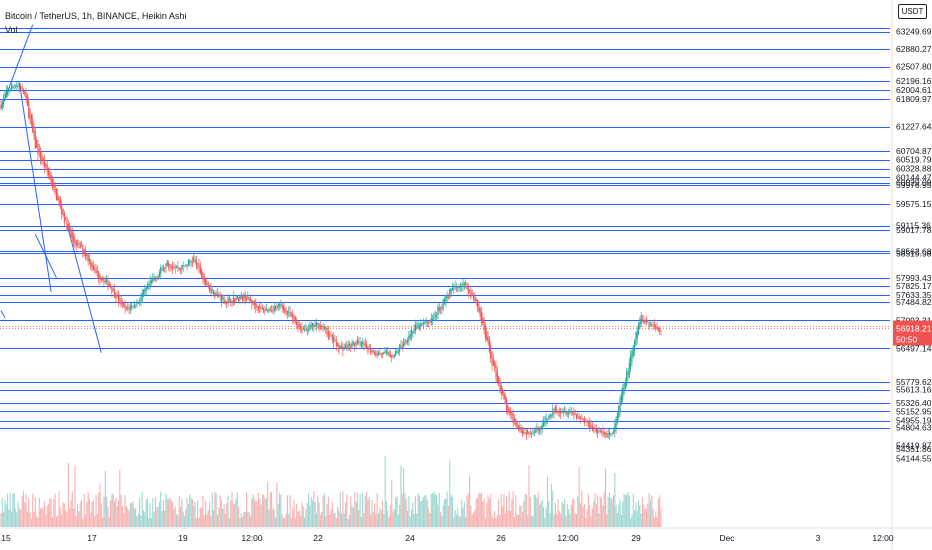  I want to click on time-axis: 15 17 19 12:00 22 24 26 12:00 29 Dec 3 12:00, so click(447, 538).